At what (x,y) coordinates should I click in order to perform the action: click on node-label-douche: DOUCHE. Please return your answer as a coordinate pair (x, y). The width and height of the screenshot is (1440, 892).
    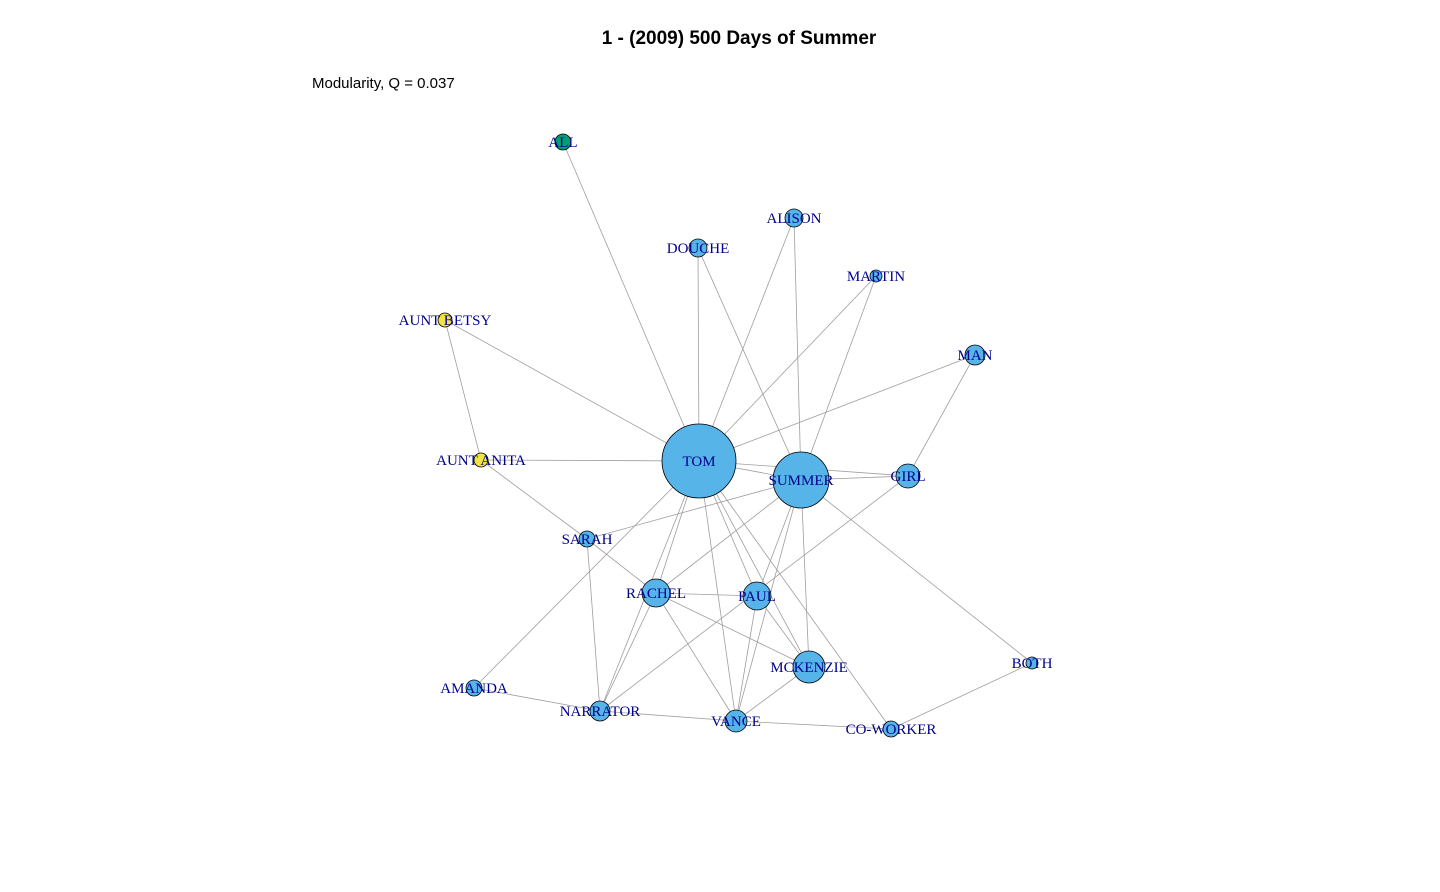
    Looking at the image, I should click on (698, 249).